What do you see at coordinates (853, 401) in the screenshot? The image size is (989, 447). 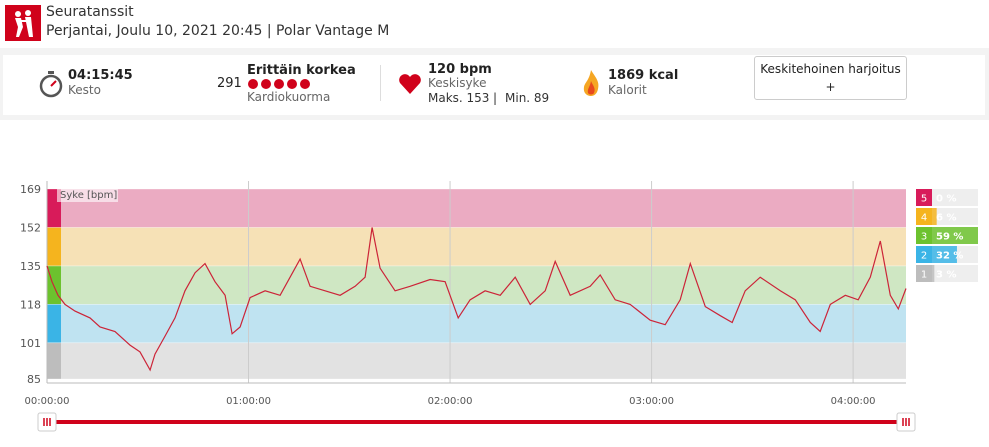 I see `x-tick-label: 04:00:00` at bounding box center [853, 401].